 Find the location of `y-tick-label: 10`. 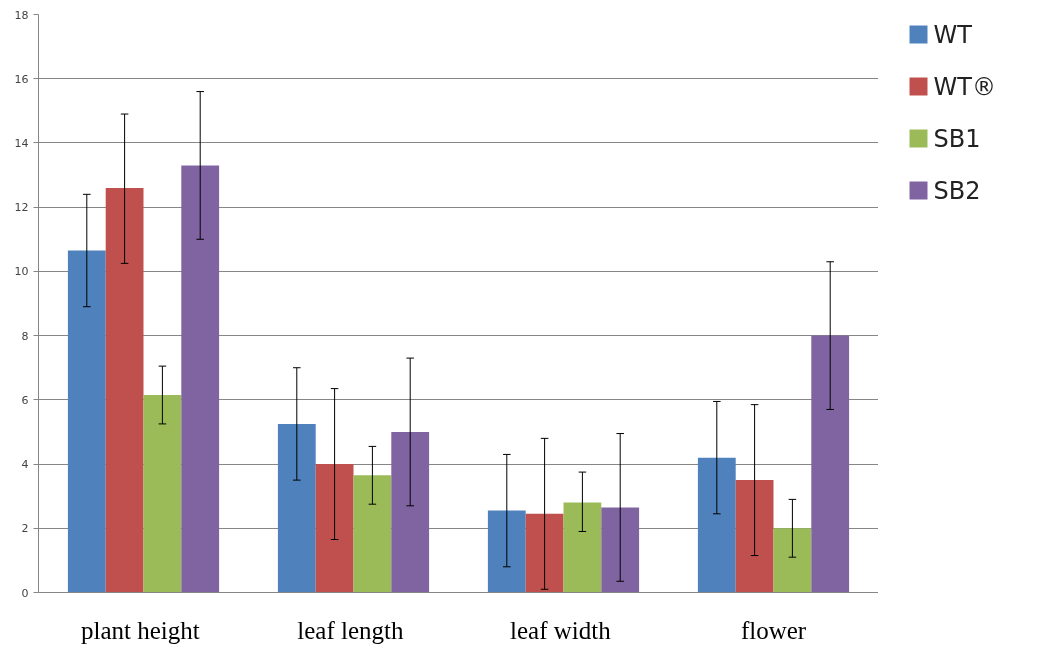

y-tick-label: 10 is located at coordinates (21, 272).